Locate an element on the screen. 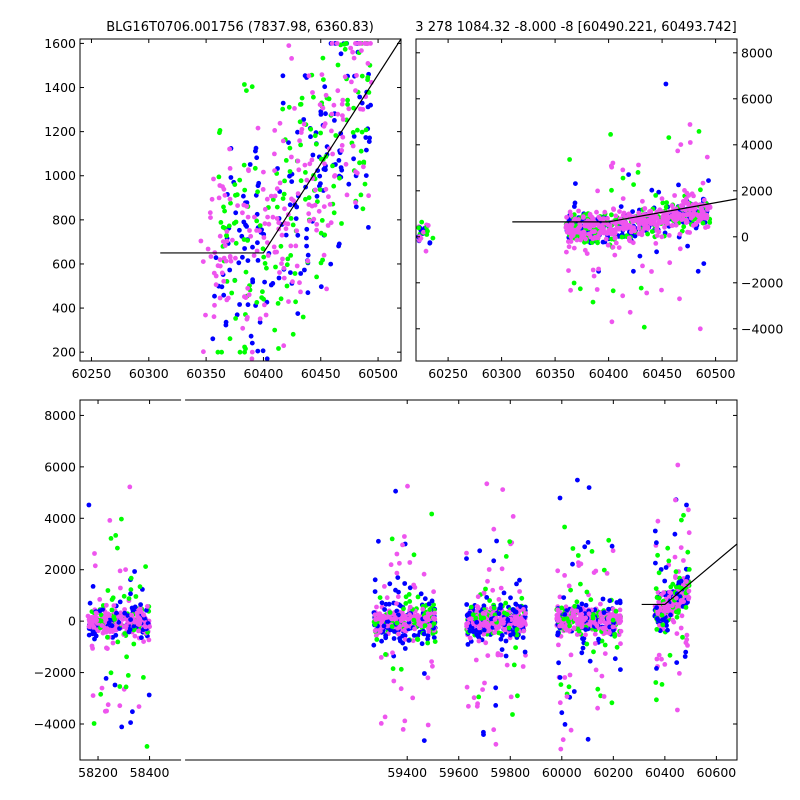 Image resolution: width=800 pixels, height=800 pixels. plot-area is located at coordinates (280, 200).